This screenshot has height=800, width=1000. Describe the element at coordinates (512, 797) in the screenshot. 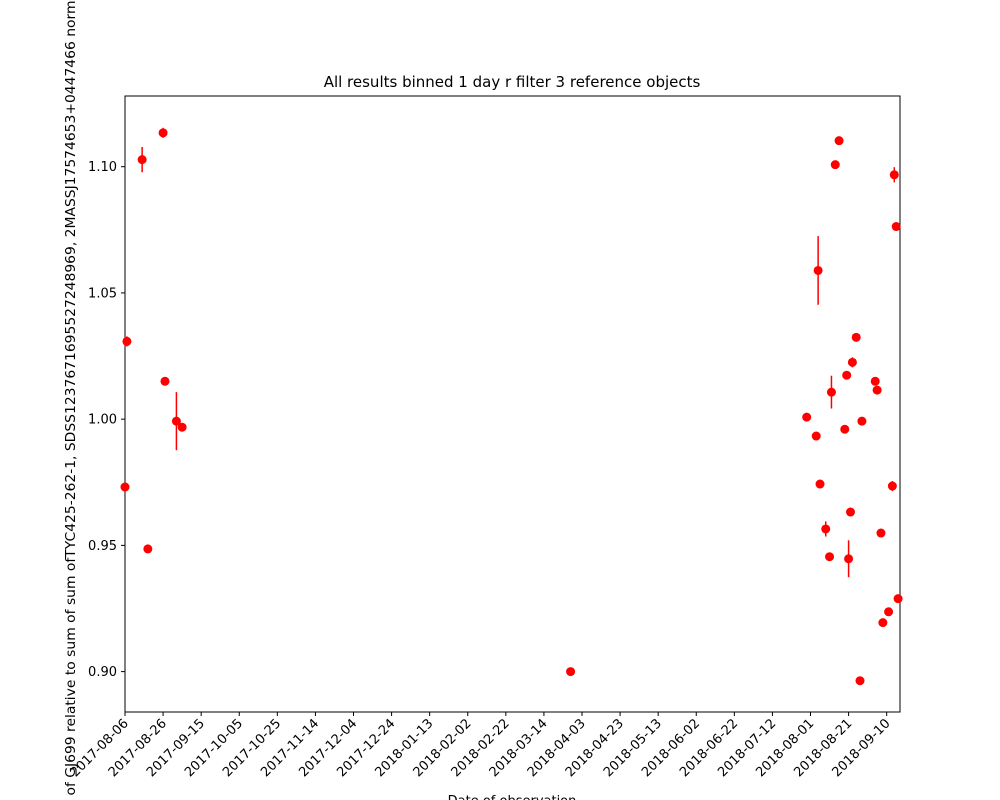

I see `x-axis-label: Date of observation` at that location.